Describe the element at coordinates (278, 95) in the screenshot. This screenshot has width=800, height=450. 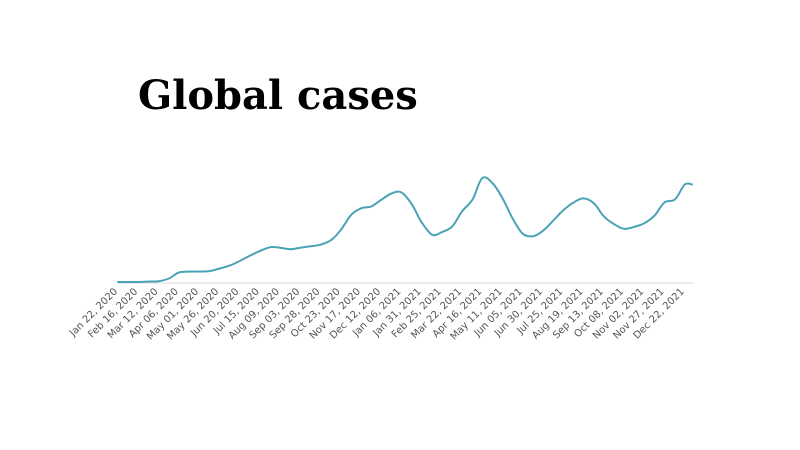
I see `chart-title: Global cases` at that location.